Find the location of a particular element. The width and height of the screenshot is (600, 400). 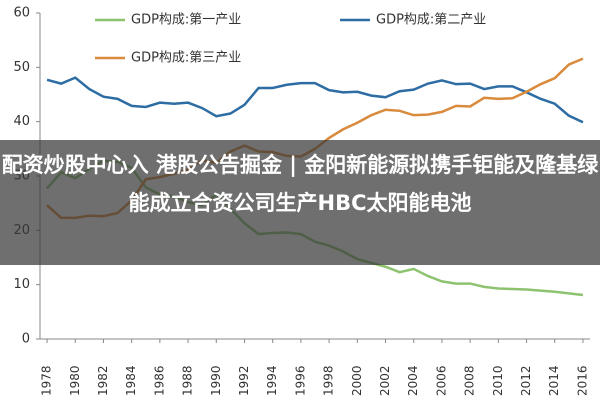

x-tick-label: 2002 is located at coordinates (385, 380).